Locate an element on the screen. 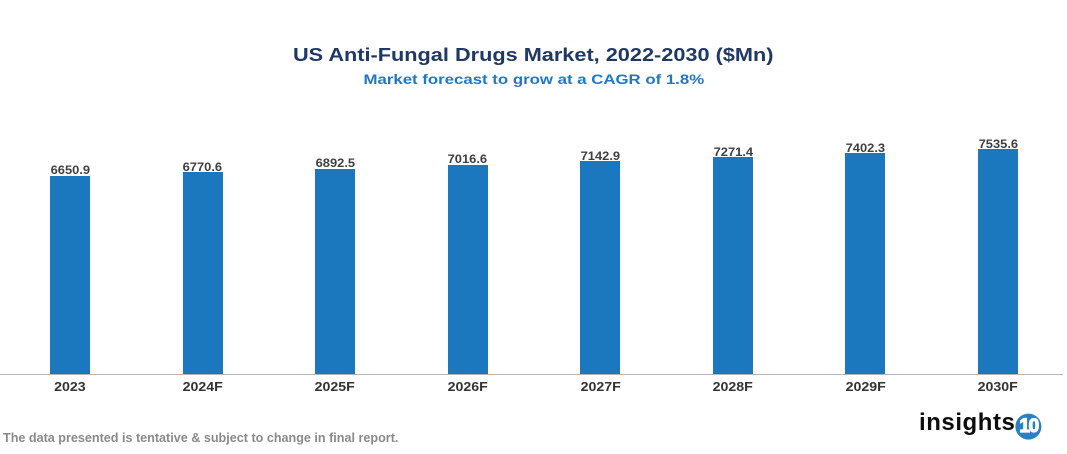  svg-text: 10 is located at coordinates (1028, 426).